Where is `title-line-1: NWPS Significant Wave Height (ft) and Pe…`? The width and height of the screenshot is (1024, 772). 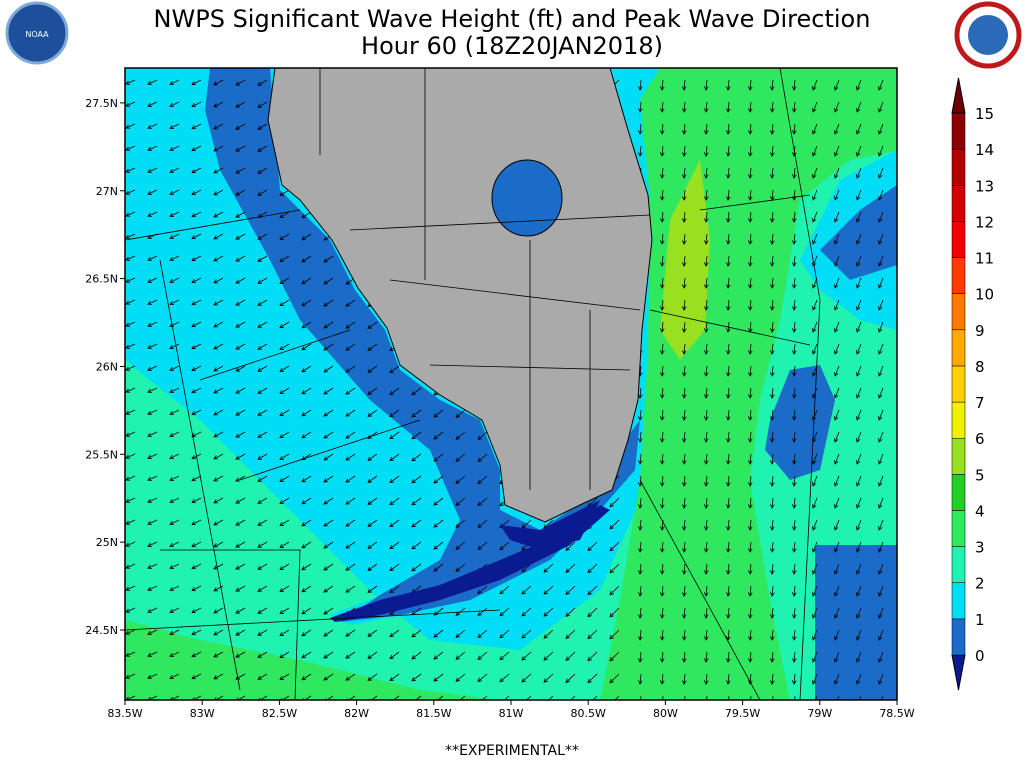 title-line-1: NWPS Significant Wave Height (ft) and Pe… is located at coordinates (512, 19).